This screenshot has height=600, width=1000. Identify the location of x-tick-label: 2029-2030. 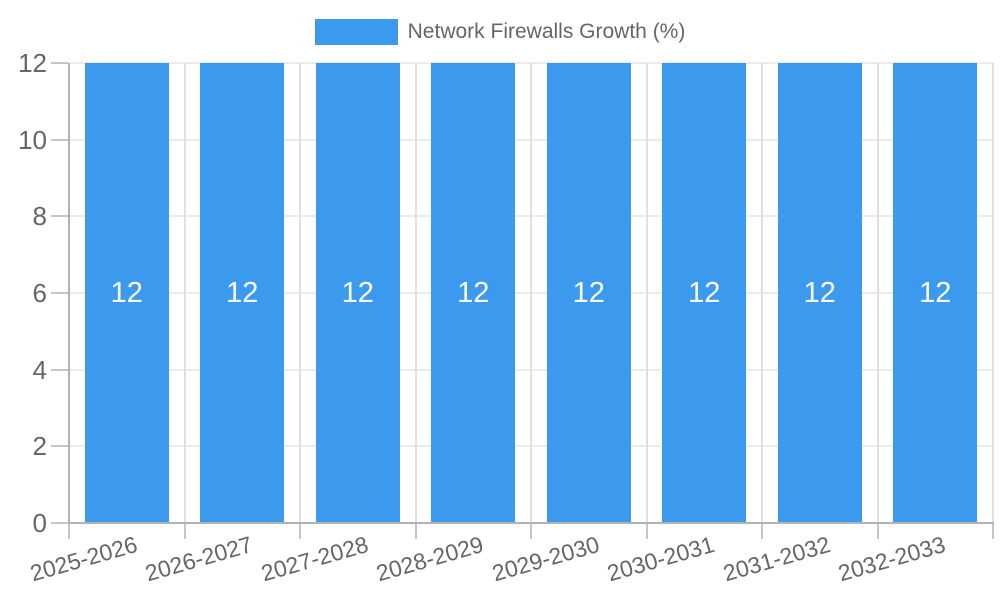
(545, 559).